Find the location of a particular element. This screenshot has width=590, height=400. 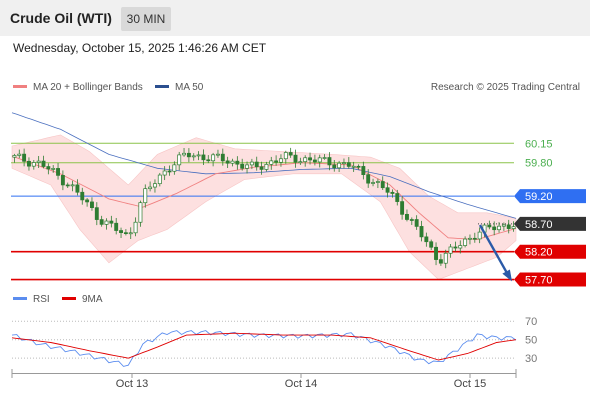

x-tick-label-oct-14: Oct 14 is located at coordinates (301, 384).